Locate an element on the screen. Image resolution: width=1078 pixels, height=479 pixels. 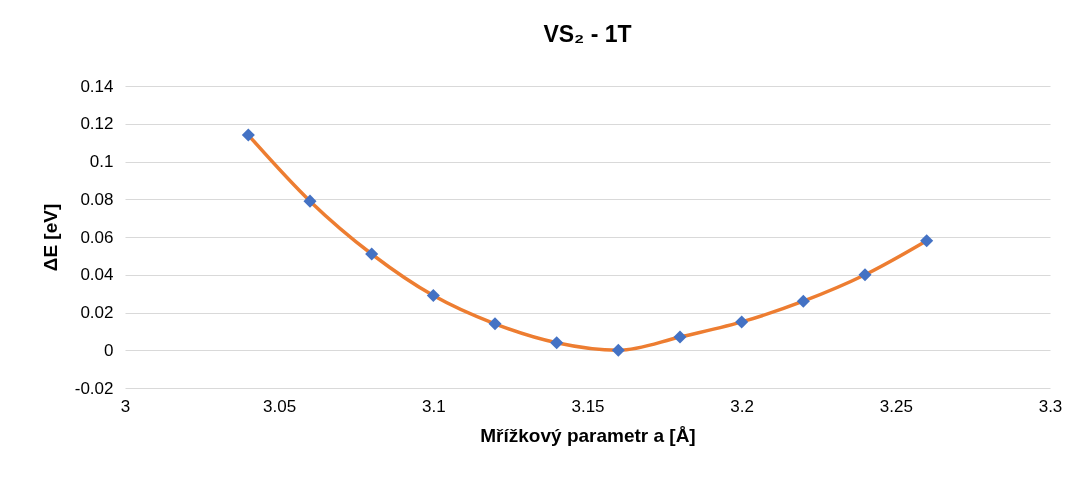
y-tick-label: 0.1 is located at coordinates (101, 161).